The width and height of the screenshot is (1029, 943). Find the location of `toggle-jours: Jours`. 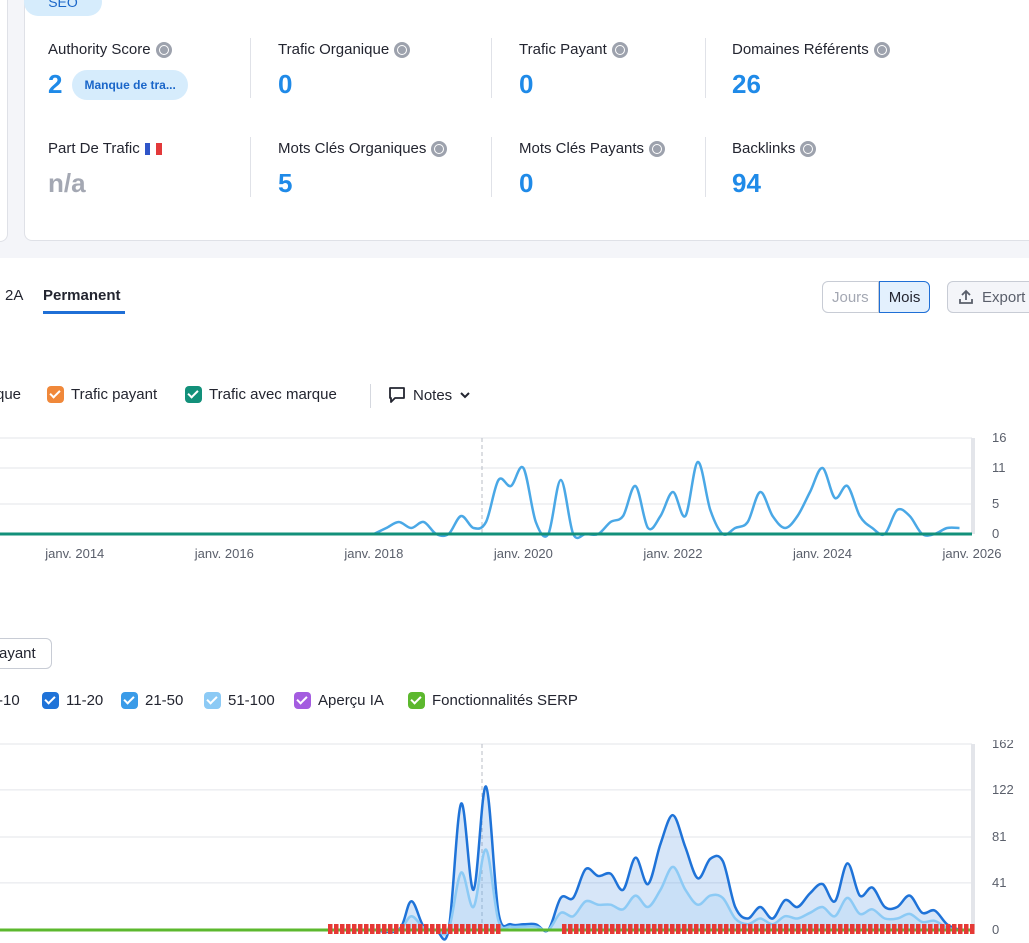

toggle-jours: Jours is located at coordinates (850, 297).